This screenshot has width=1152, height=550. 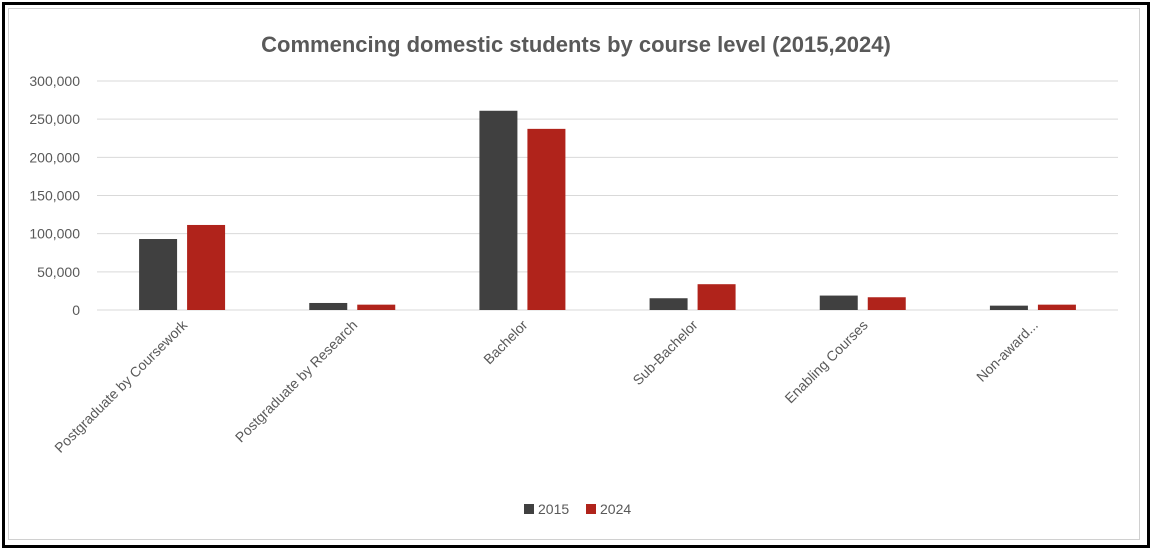 I want to click on y-tick-label: 200,000, so click(x=54, y=157).